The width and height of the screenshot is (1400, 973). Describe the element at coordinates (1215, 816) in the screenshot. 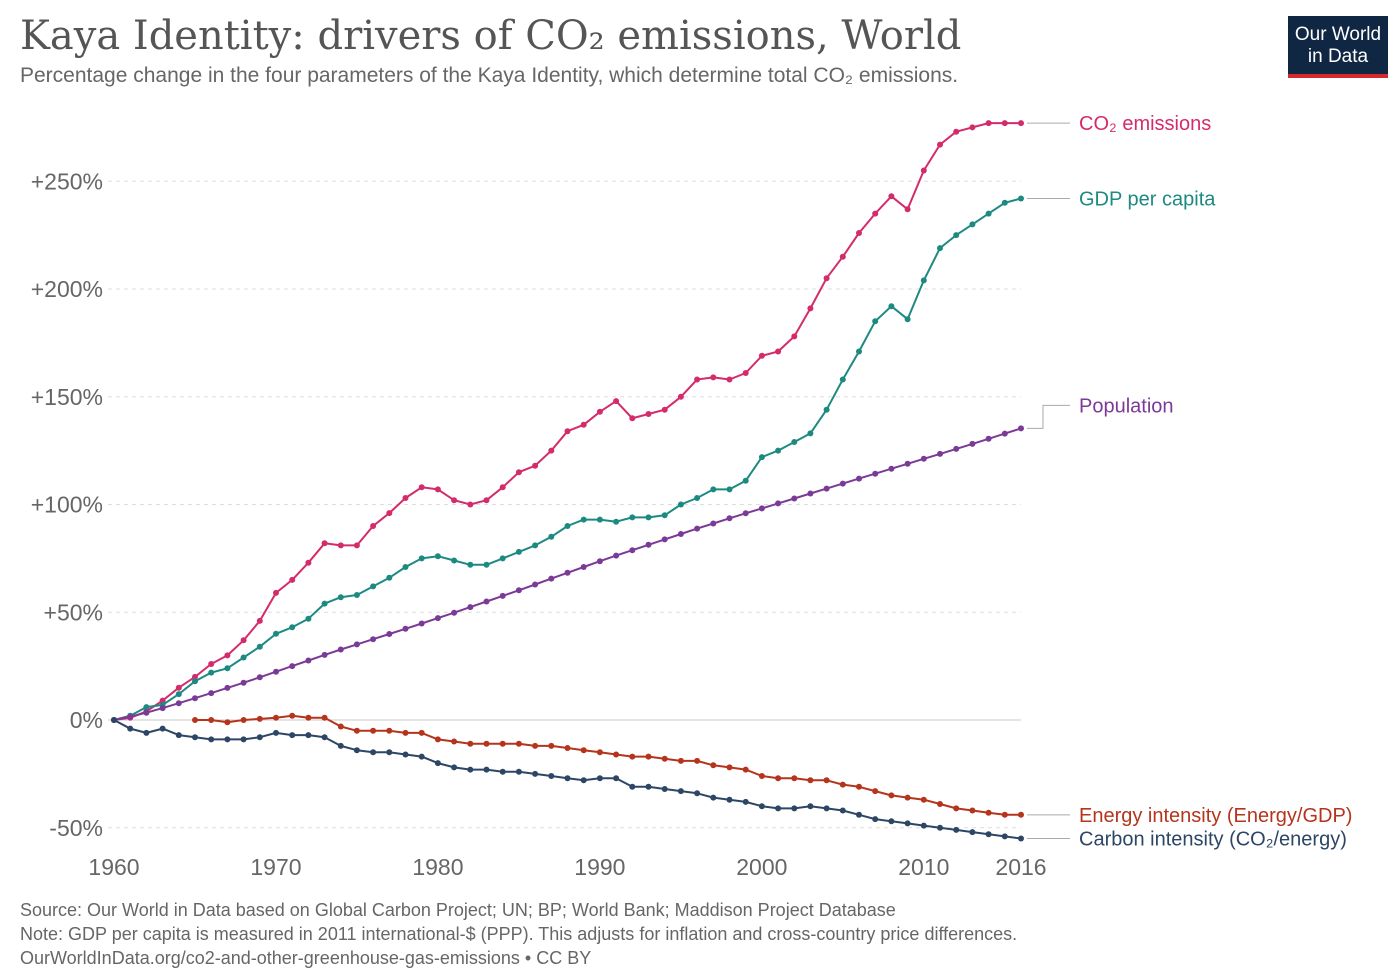

I see `series-label: Energy intensity (Energy/GDP)` at that location.